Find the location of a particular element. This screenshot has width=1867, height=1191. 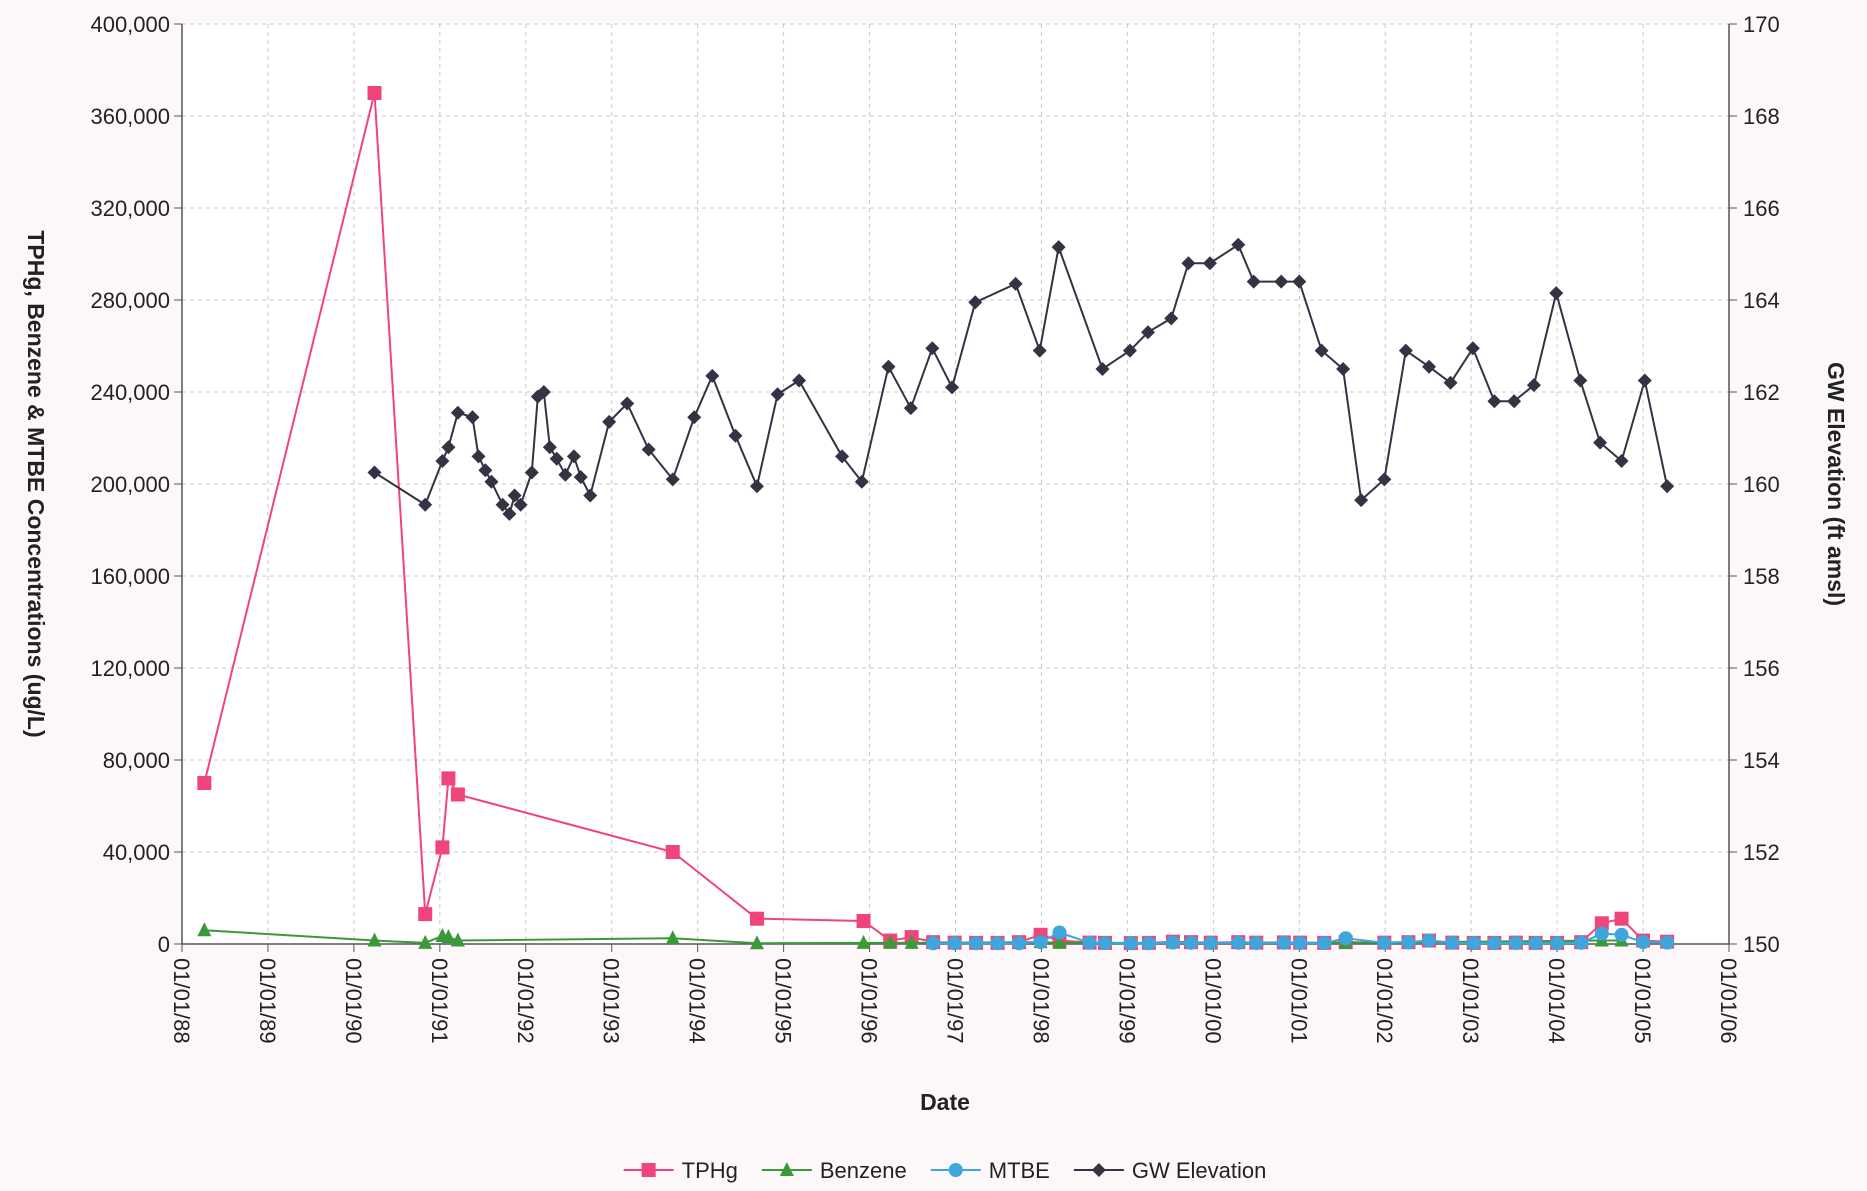

y-tick-label: 240,000 is located at coordinates (130, 392).